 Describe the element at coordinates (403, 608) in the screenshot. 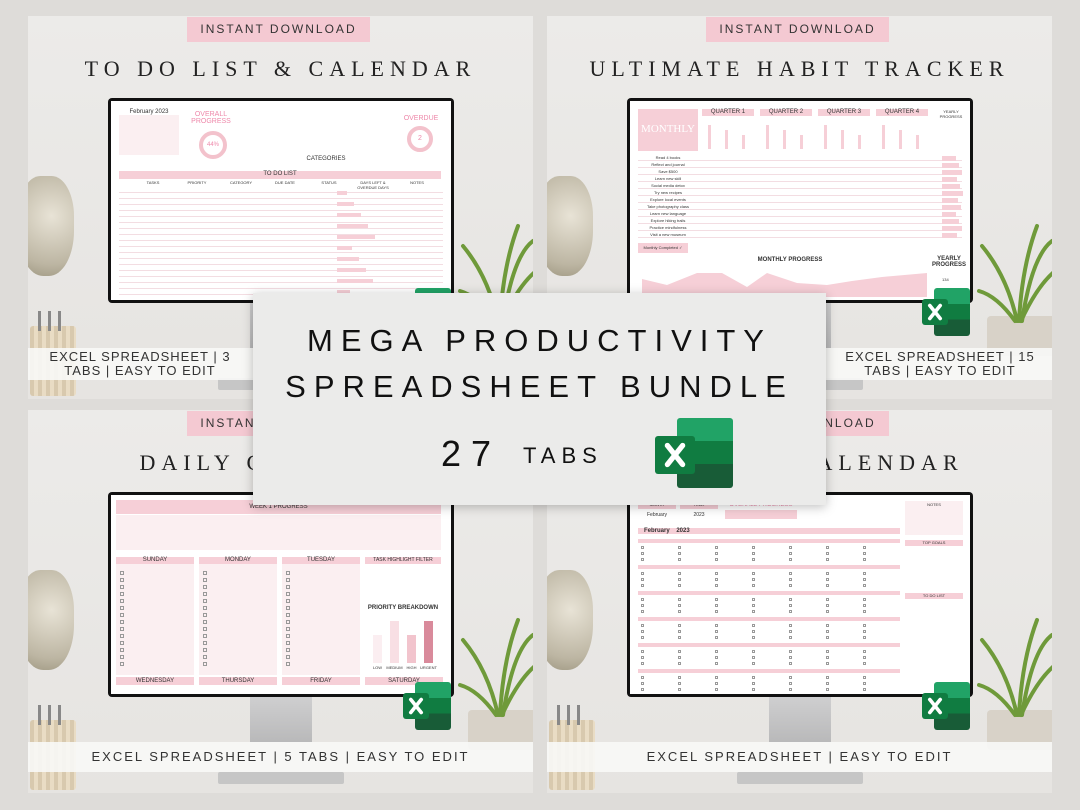

I see `priority-breakdown-title: PRIORITY BREAKDOWN` at that location.